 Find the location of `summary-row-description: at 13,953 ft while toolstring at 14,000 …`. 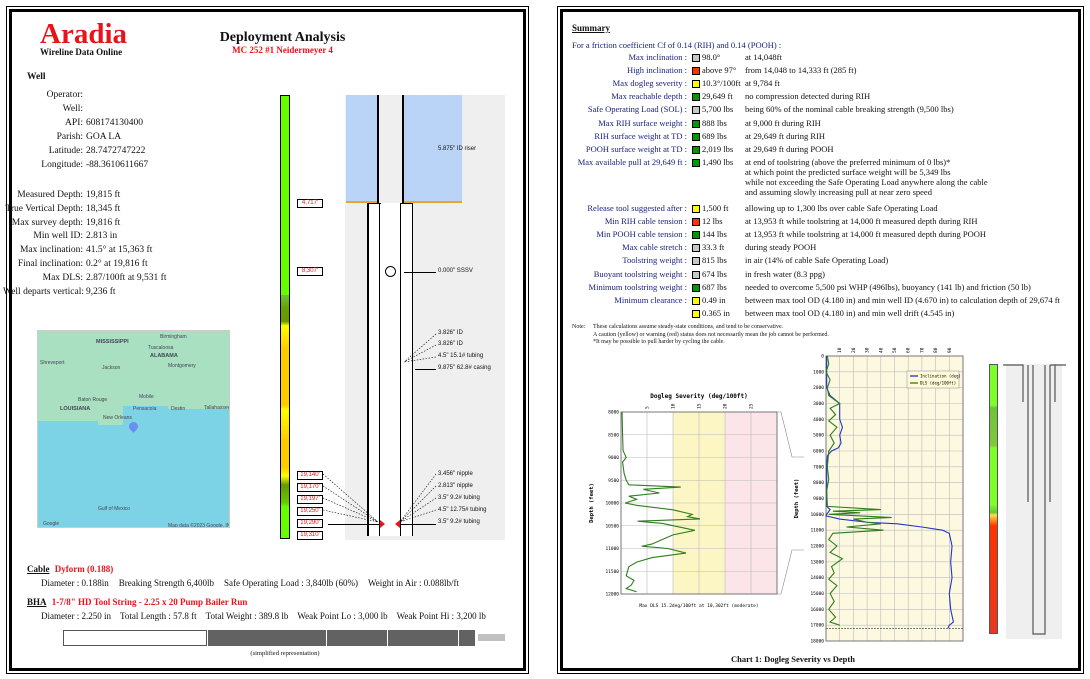

summary-row-description: at 13,953 ft while toolstring at 14,000 … is located at coordinates (861, 221).